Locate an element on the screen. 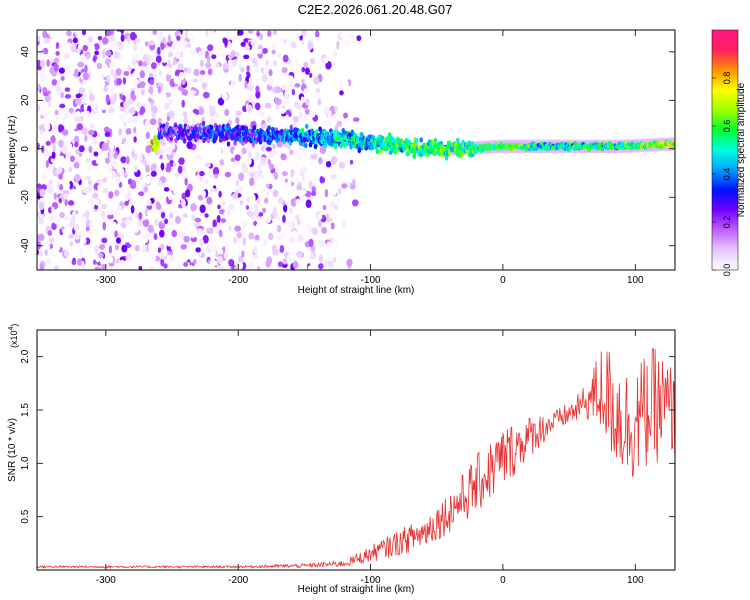 The height and width of the screenshot is (600, 750). spectrogram-y-axis-label: Frequency (Hz) is located at coordinates (12, 150).